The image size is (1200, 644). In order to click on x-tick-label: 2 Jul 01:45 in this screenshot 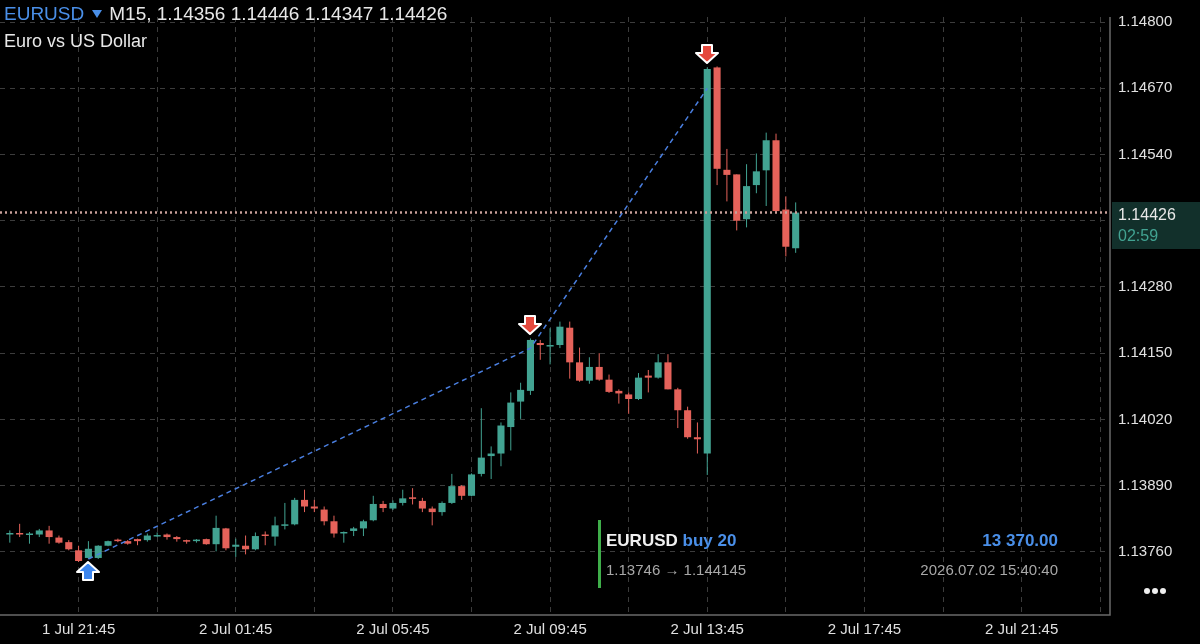, I will do `click(236, 629)`.